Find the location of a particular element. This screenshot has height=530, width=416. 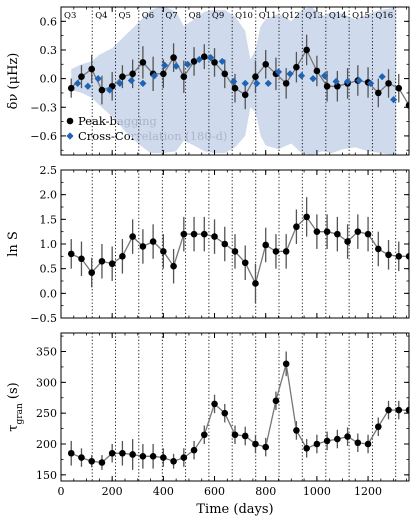

quarter-label: Q7 is located at coordinates (171, 16).